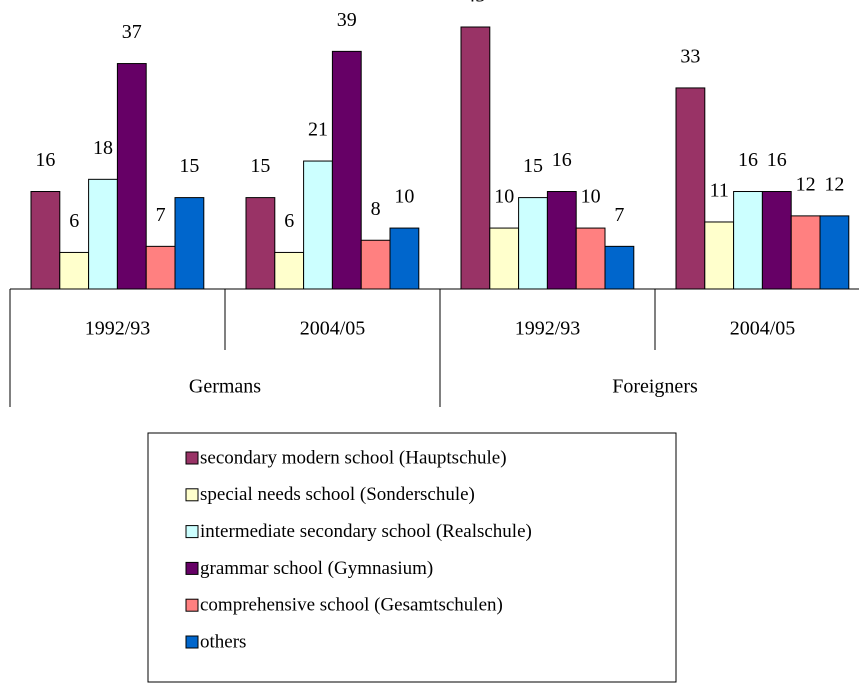  What do you see at coordinates (225, 387) in the screenshot?
I see `group-label: Germans` at bounding box center [225, 387].